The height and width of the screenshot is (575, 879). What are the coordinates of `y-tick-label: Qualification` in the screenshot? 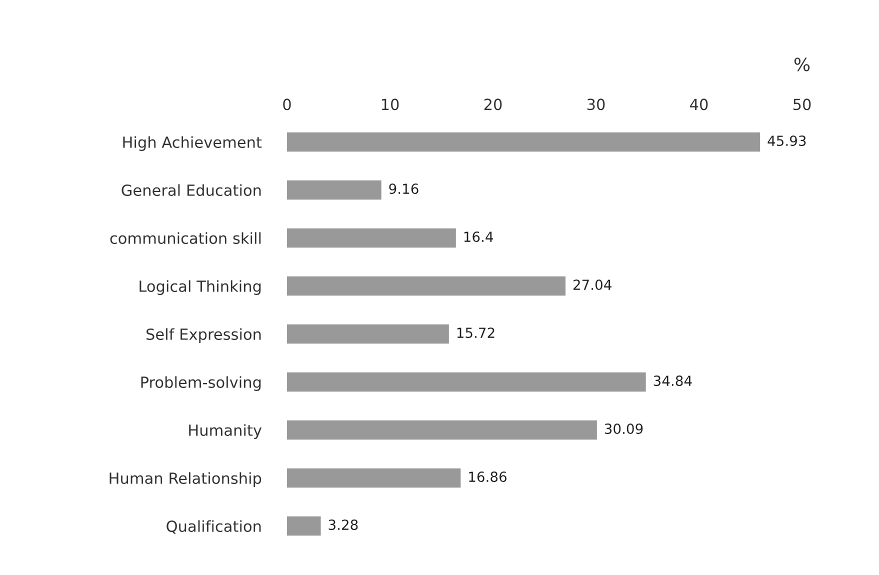 It's located at (213, 527).